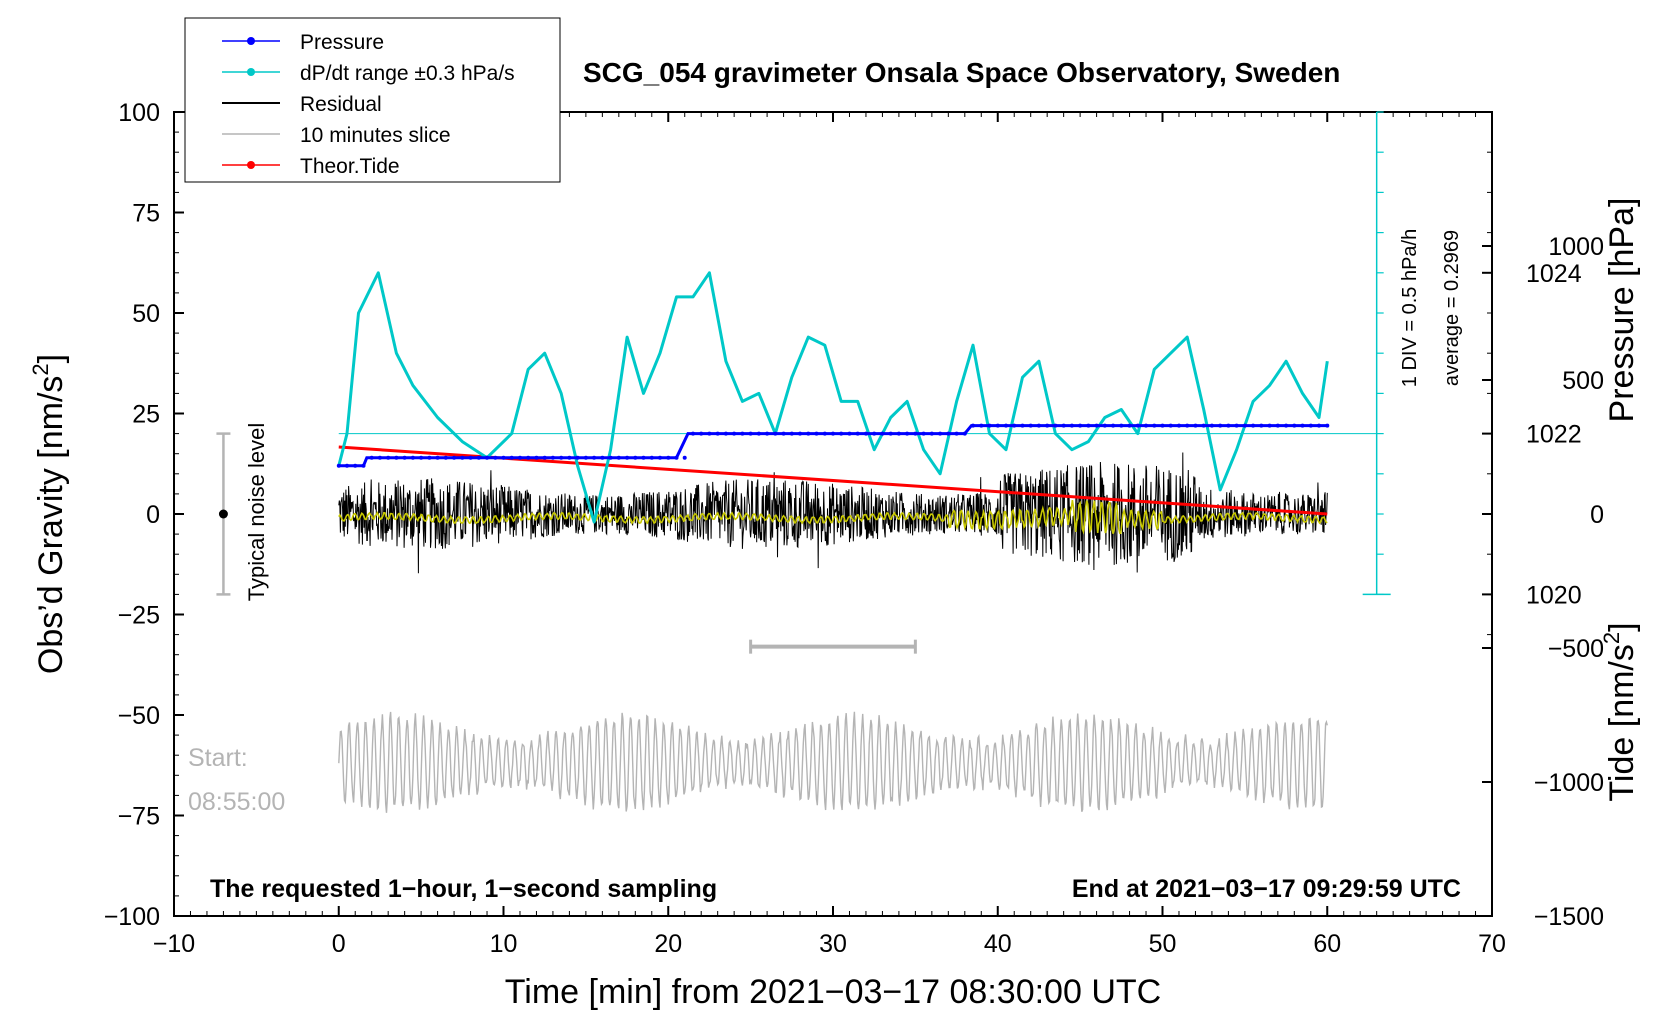 This screenshot has width=1676, height=1020. I want to click on pressure-dots, so click(833, 445).